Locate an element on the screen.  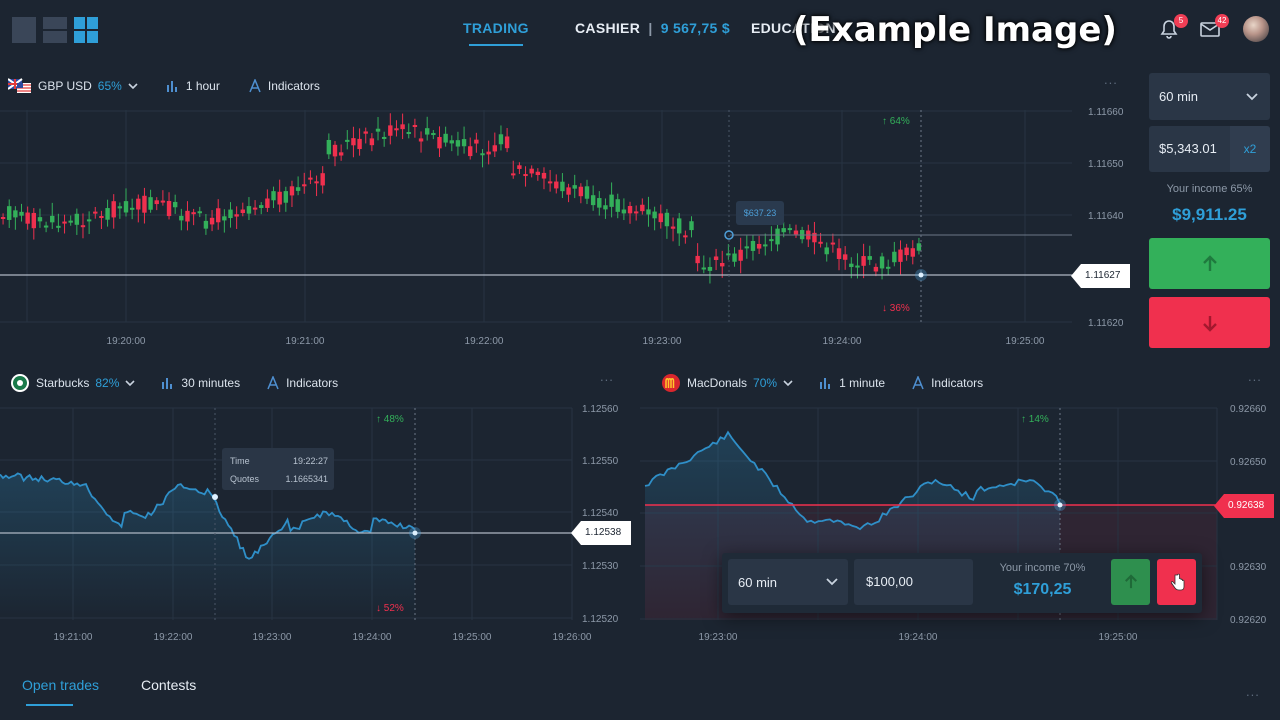
main-indicators-button: Indicators is located at coordinates (284, 86).